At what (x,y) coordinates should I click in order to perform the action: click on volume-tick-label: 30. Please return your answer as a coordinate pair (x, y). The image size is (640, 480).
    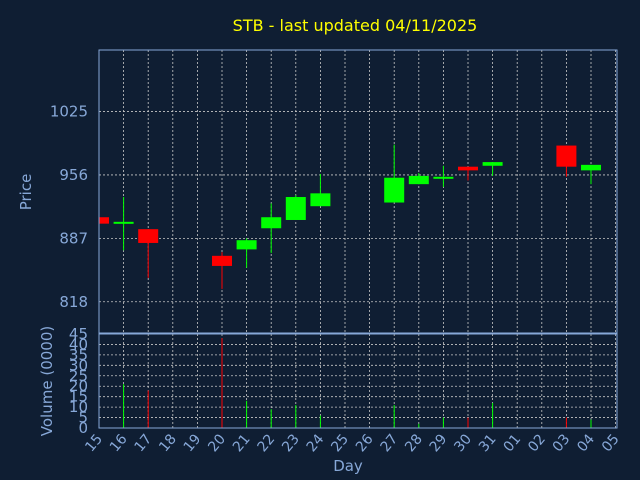
    Looking at the image, I should click on (78, 365).